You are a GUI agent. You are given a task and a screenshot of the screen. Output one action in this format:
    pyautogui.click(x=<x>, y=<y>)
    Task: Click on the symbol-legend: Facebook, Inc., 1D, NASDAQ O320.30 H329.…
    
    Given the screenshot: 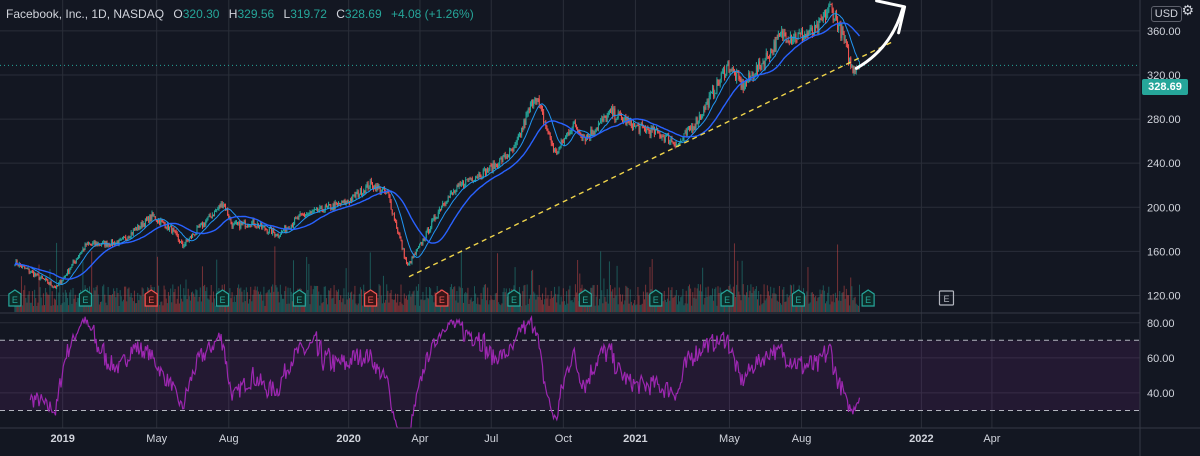 What is the action you would take?
    pyautogui.click(x=240, y=14)
    